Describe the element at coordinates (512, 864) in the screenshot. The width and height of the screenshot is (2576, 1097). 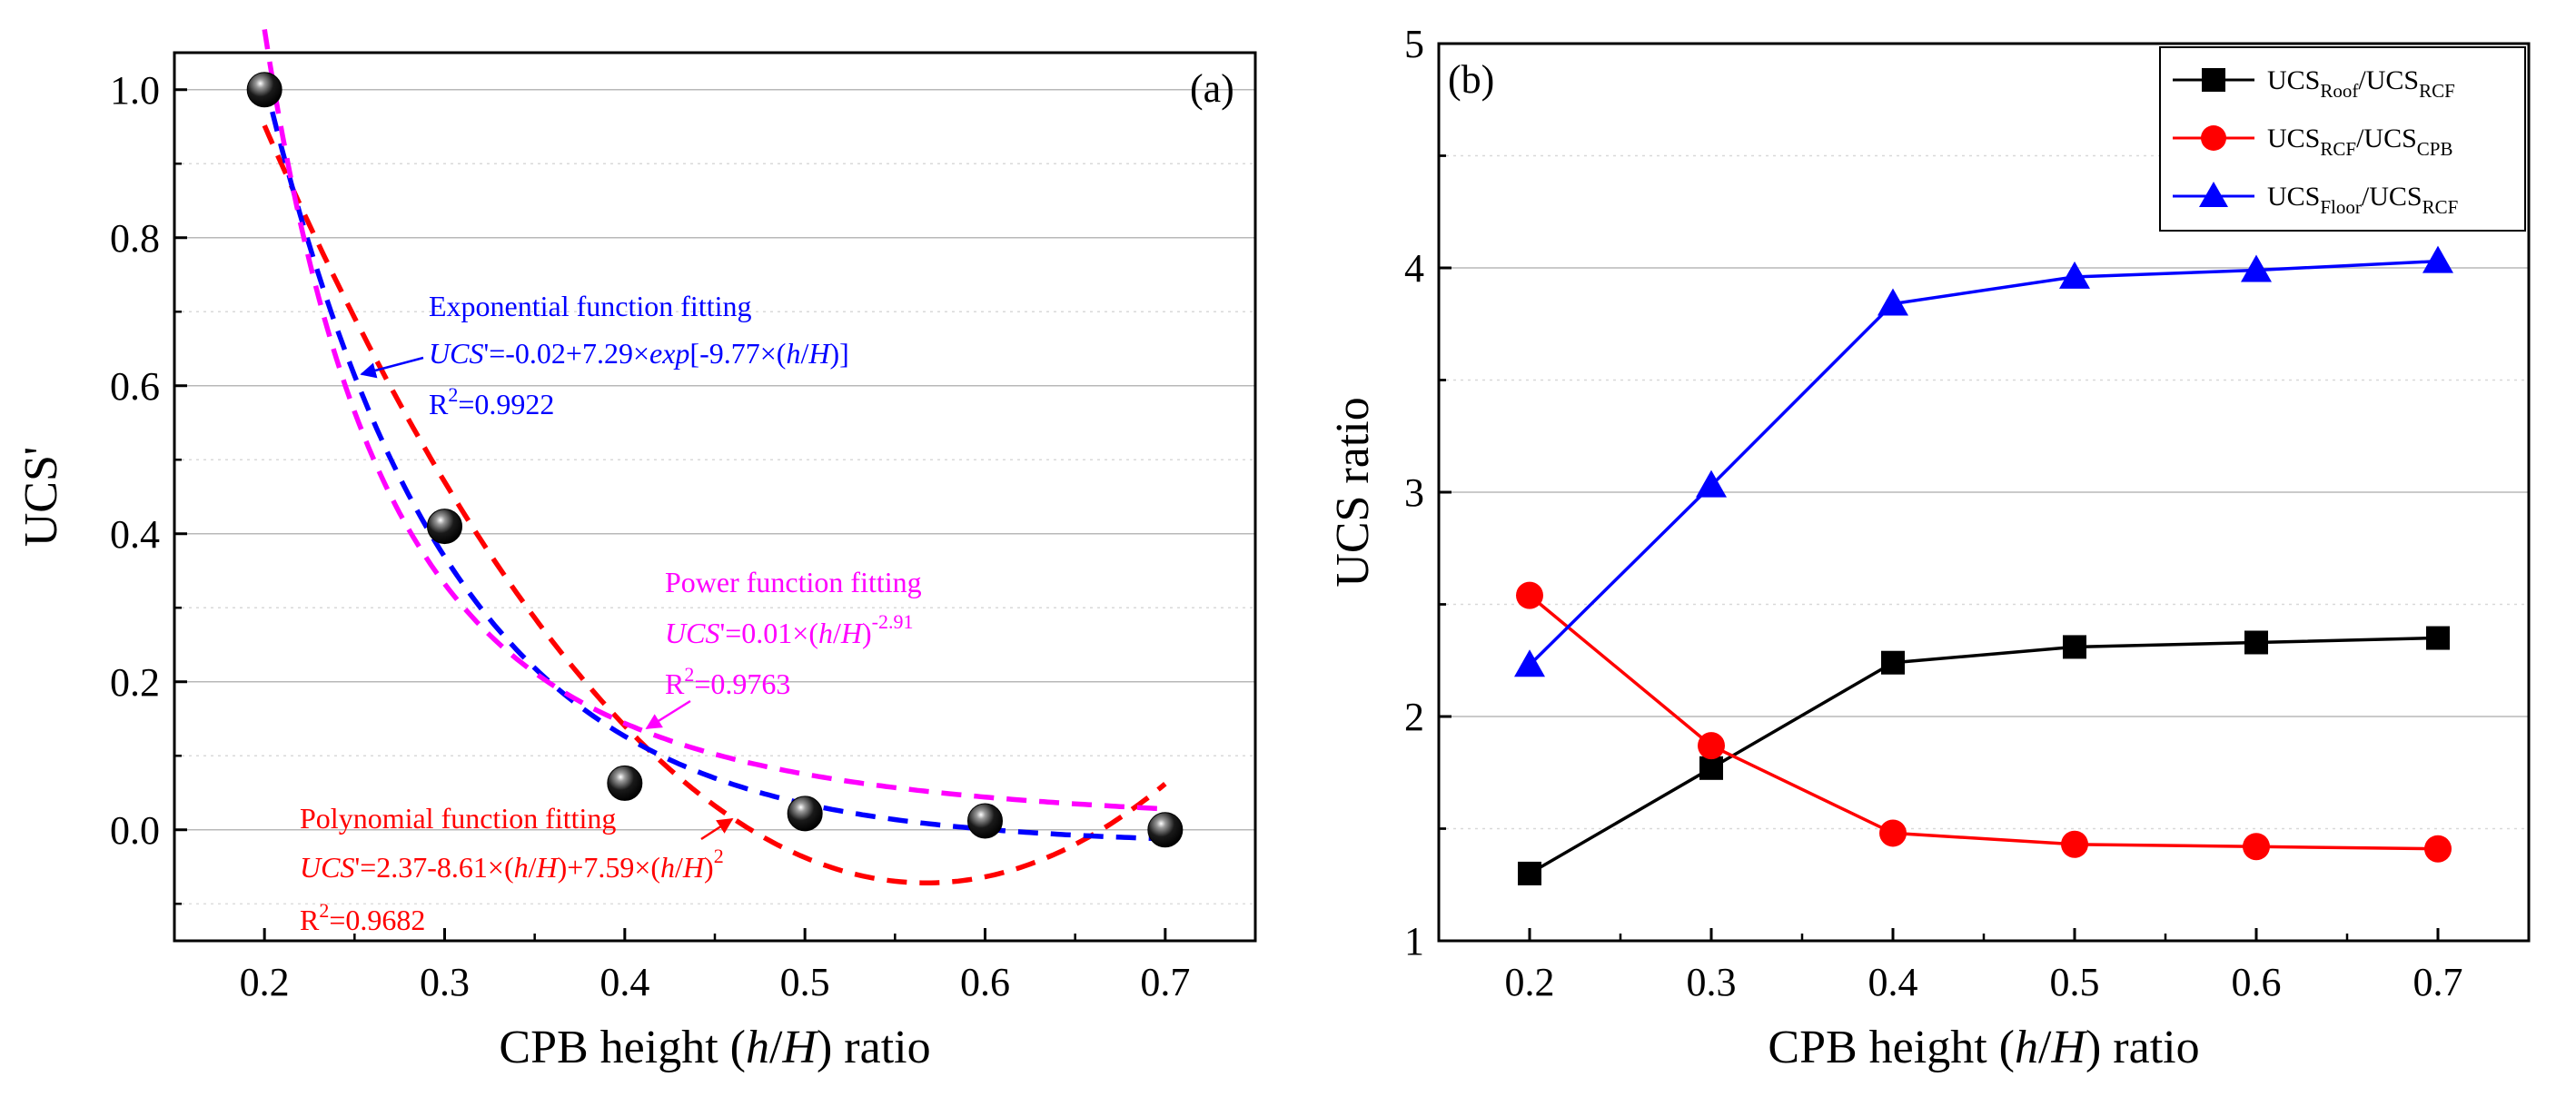
I see `polynomial-fit-equation: UCS'=2.37-8.61×(h/H)+7.59×(h/H)2` at that location.